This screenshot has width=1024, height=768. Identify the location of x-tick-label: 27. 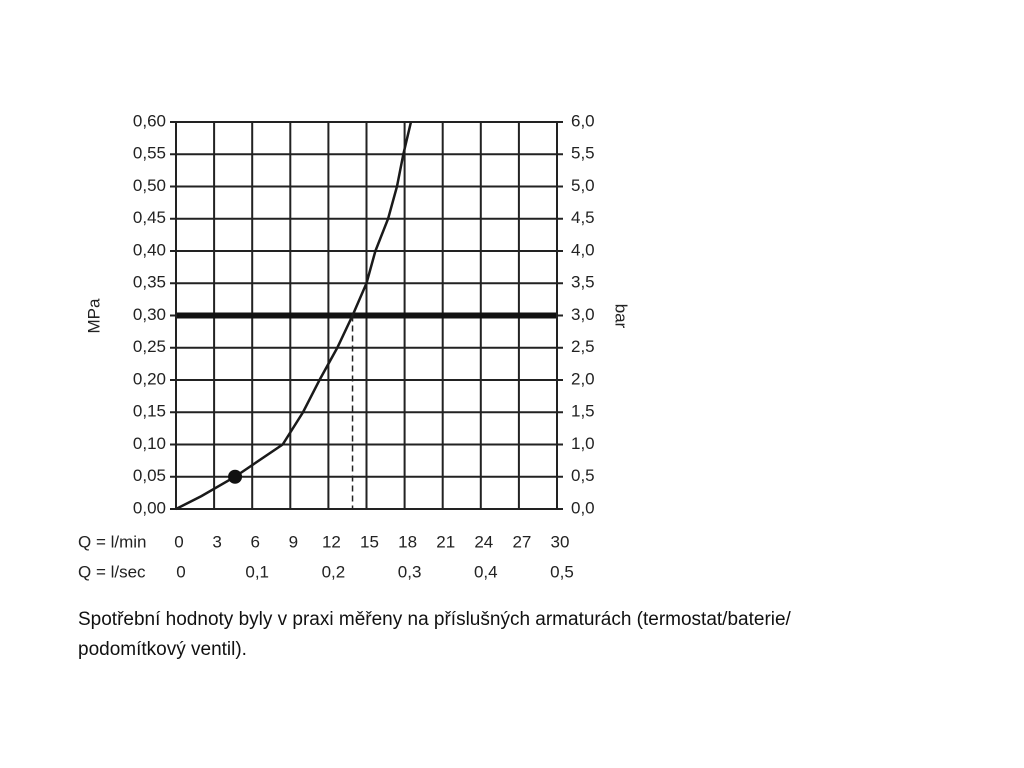
(521, 541).